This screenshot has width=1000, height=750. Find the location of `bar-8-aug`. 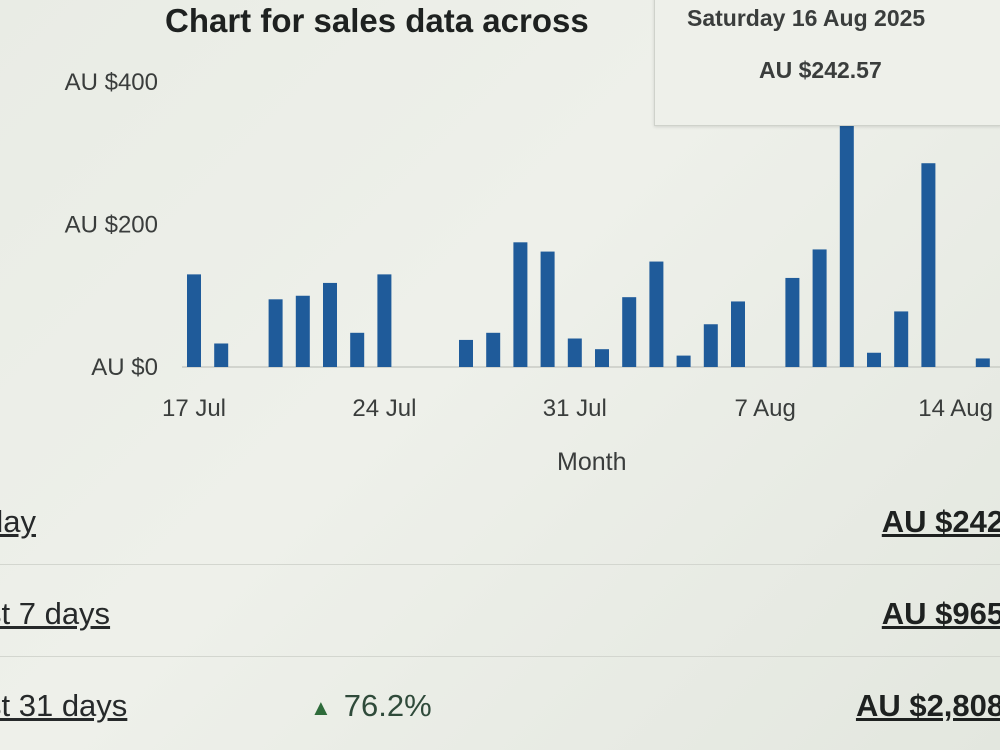

bar-8-aug is located at coordinates (792, 322).